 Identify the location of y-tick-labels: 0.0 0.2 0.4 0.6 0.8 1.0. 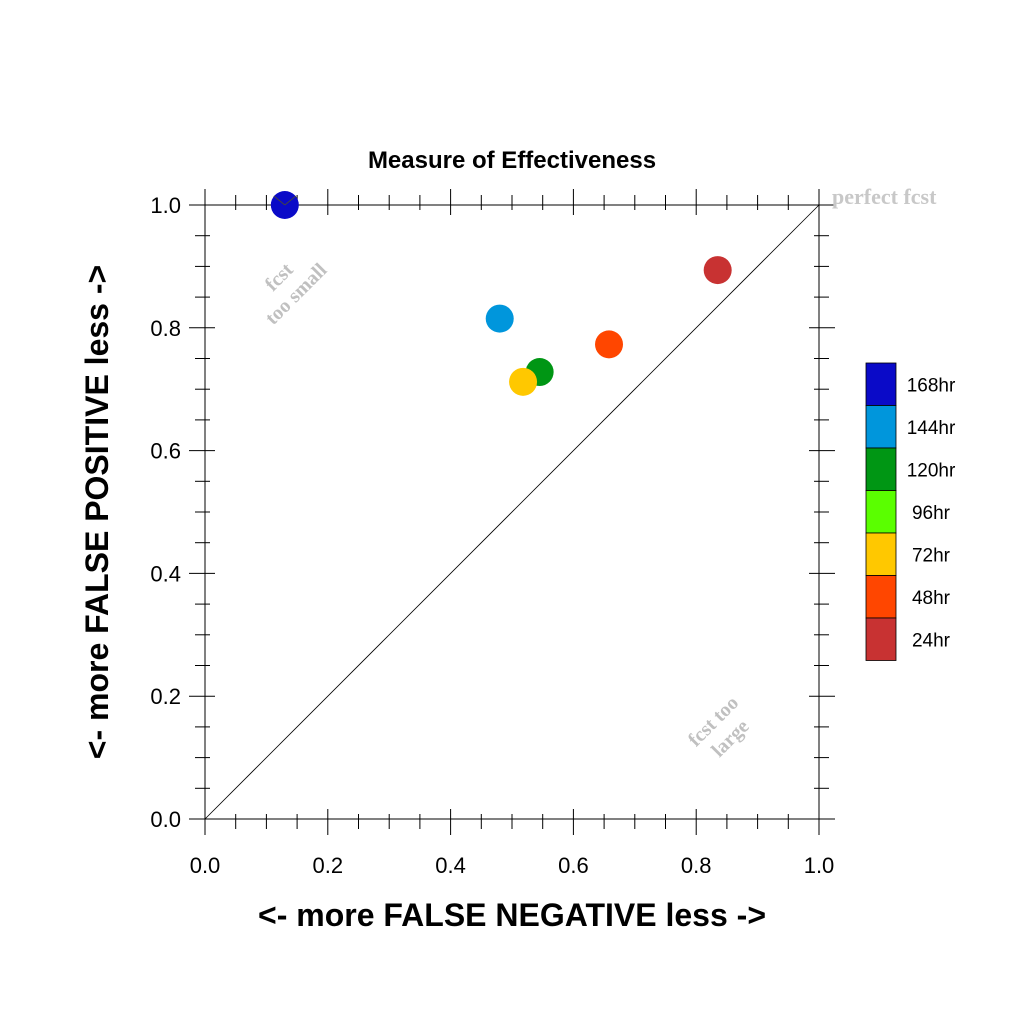
(165, 512).